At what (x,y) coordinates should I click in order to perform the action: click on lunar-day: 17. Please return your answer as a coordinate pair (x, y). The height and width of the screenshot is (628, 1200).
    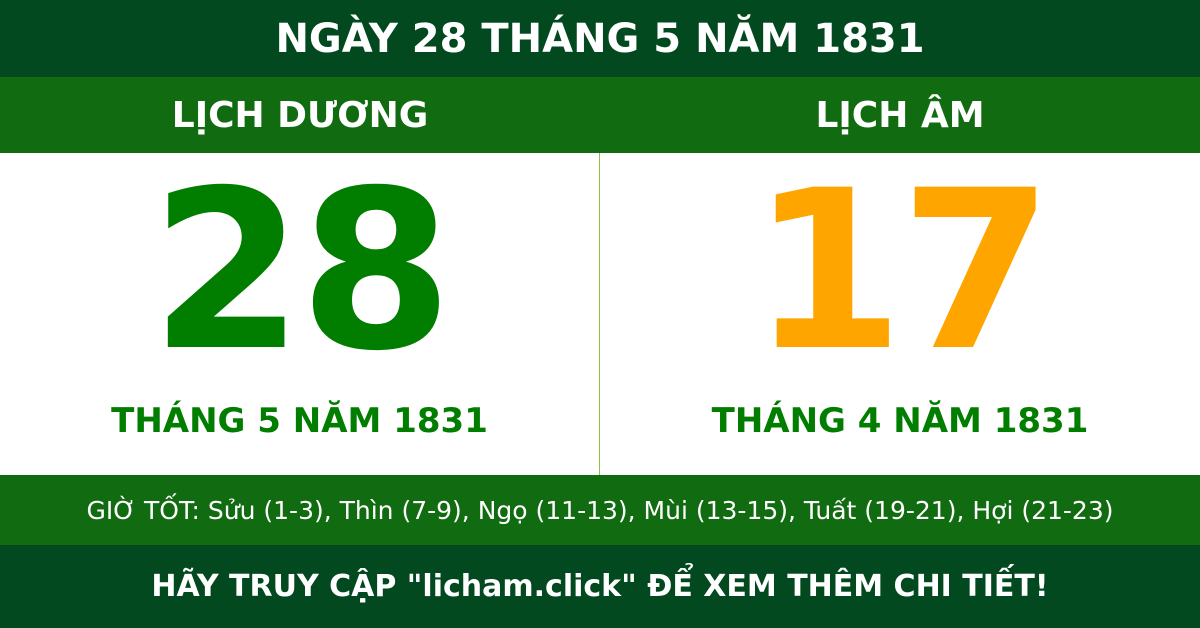
    Looking at the image, I should click on (901, 271).